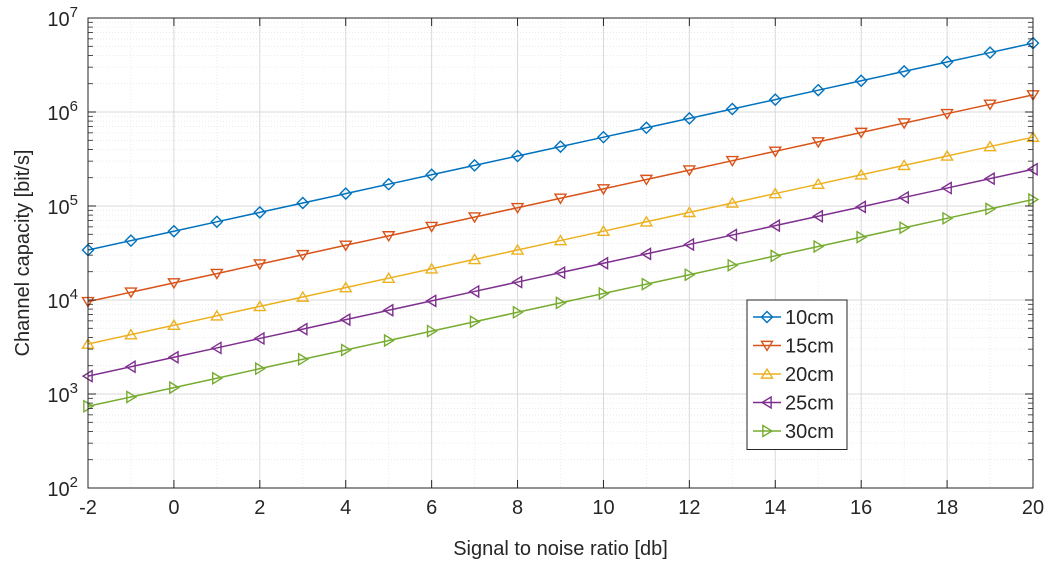 The image size is (1054, 568). I want to click on legend-item: 20cm, so click(793, 375).